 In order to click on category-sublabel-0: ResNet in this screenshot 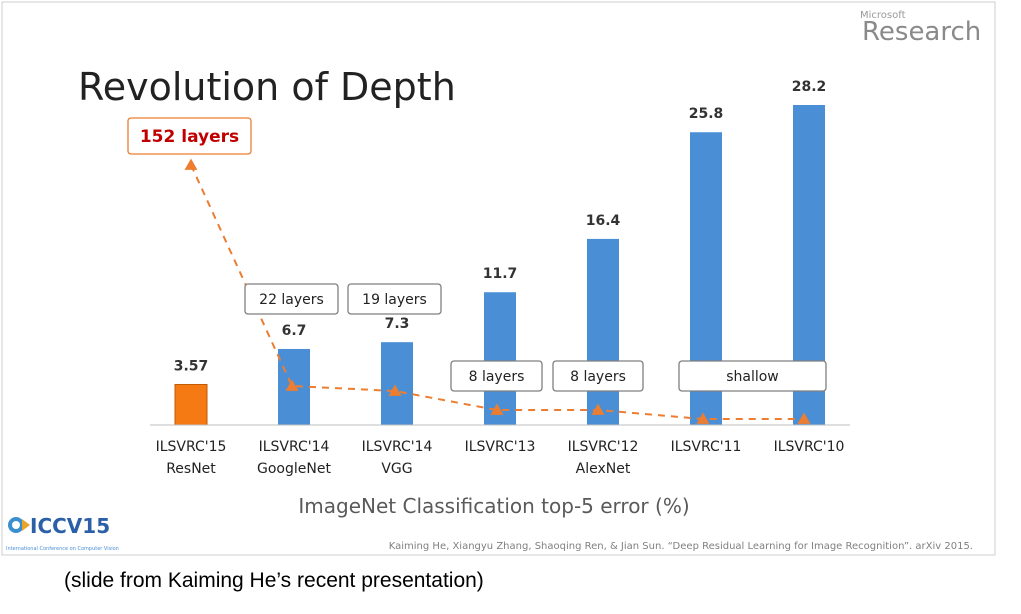, I will do `click(191, 469)`.